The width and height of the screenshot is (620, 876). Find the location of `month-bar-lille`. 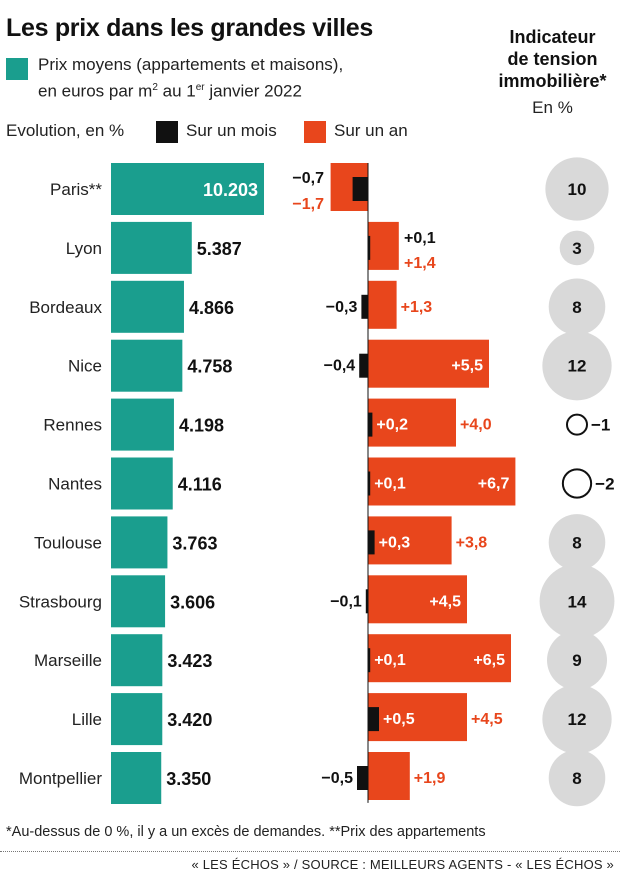

month-bar-lille is located at coordinates (373, 719).